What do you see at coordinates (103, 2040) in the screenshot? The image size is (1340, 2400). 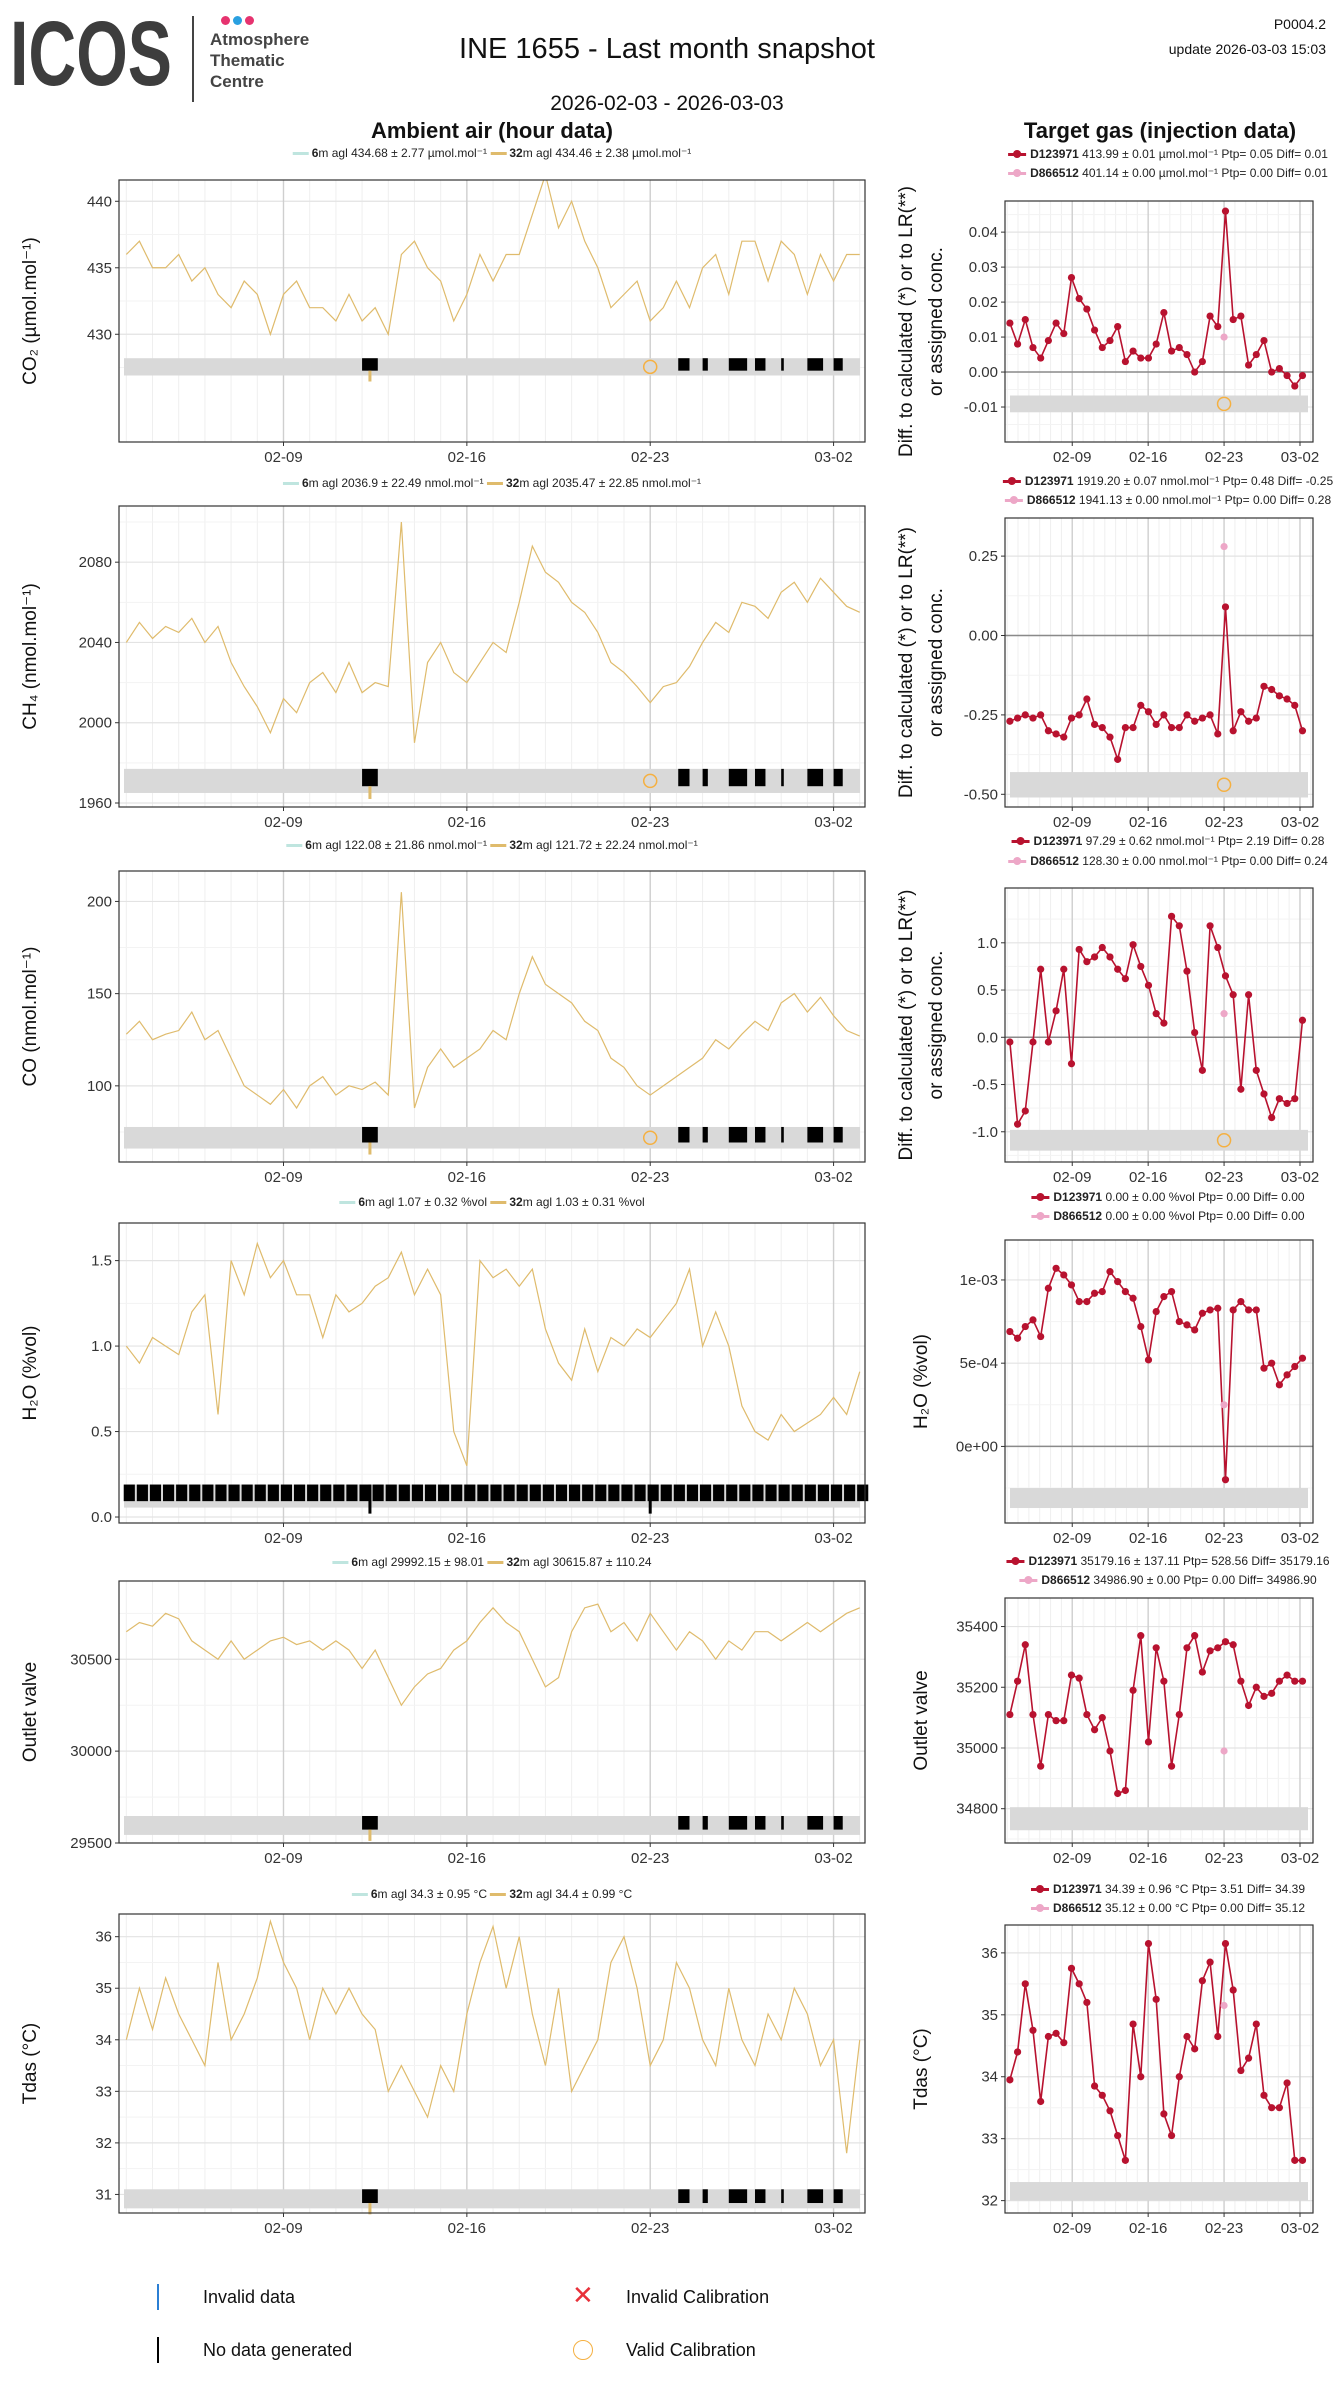 I see `y-tick-label: 34` at bounding box center [103, 2040].